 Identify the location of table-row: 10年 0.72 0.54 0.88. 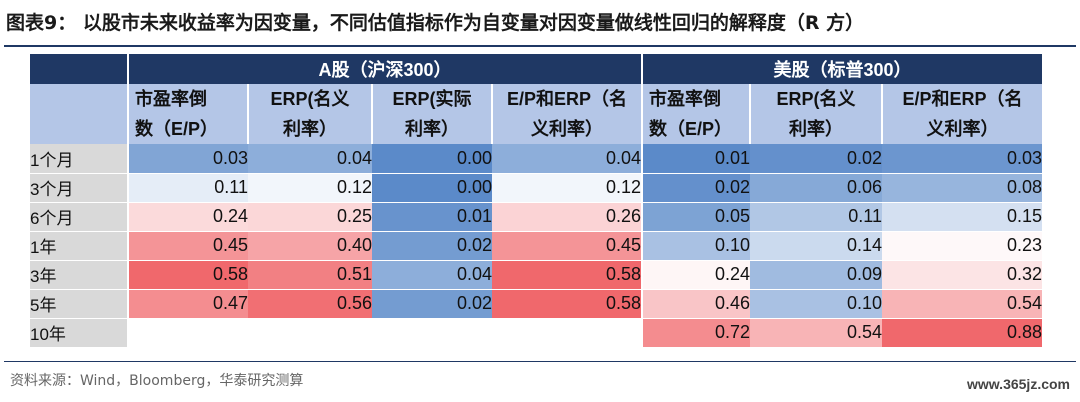
(536, 332).